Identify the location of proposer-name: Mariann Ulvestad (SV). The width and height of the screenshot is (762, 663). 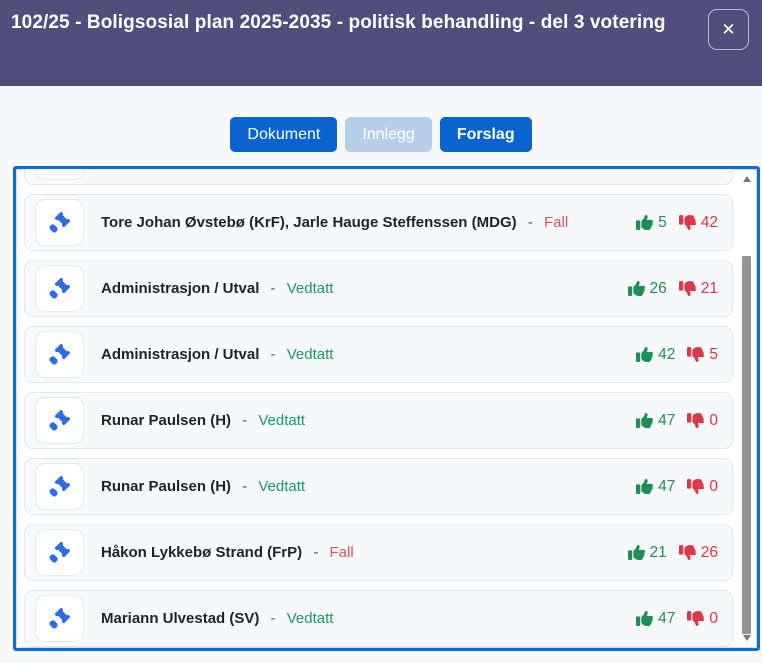
(180, 618).